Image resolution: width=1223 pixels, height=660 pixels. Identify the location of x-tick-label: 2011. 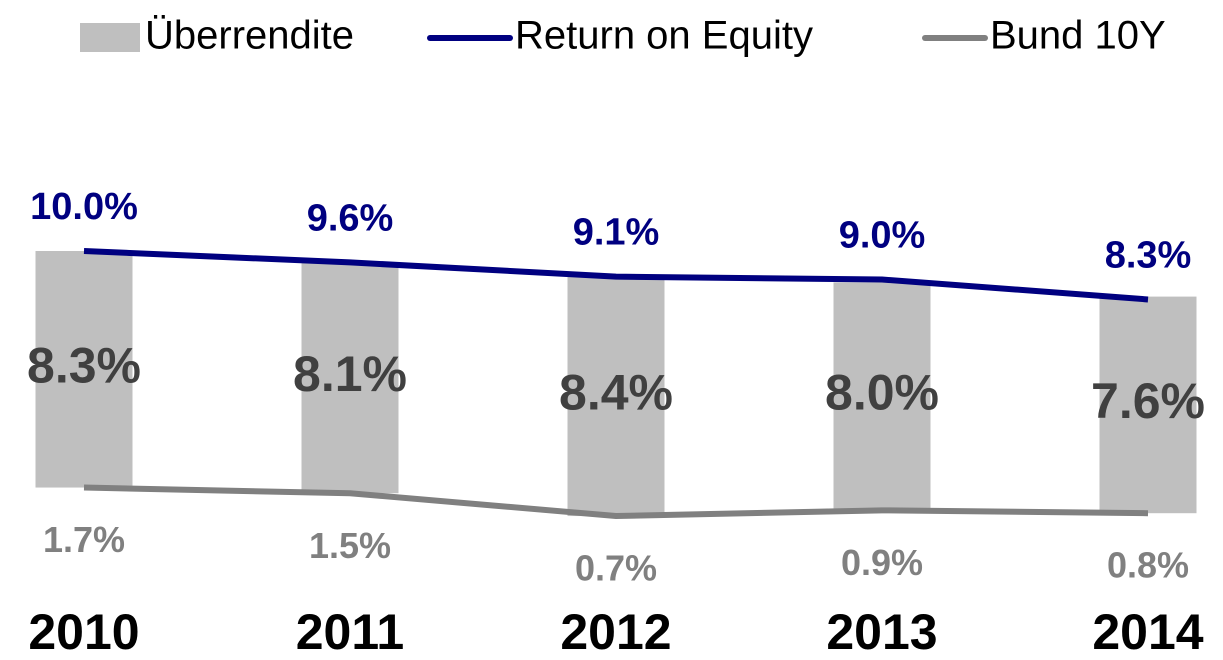
(350, 632).